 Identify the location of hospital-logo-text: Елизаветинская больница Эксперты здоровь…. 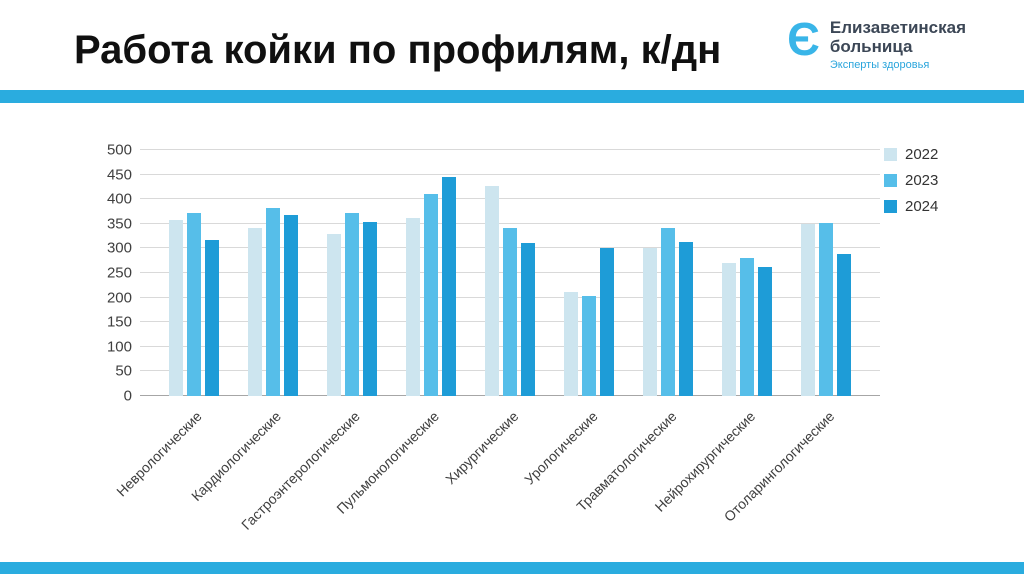
(898, 44).